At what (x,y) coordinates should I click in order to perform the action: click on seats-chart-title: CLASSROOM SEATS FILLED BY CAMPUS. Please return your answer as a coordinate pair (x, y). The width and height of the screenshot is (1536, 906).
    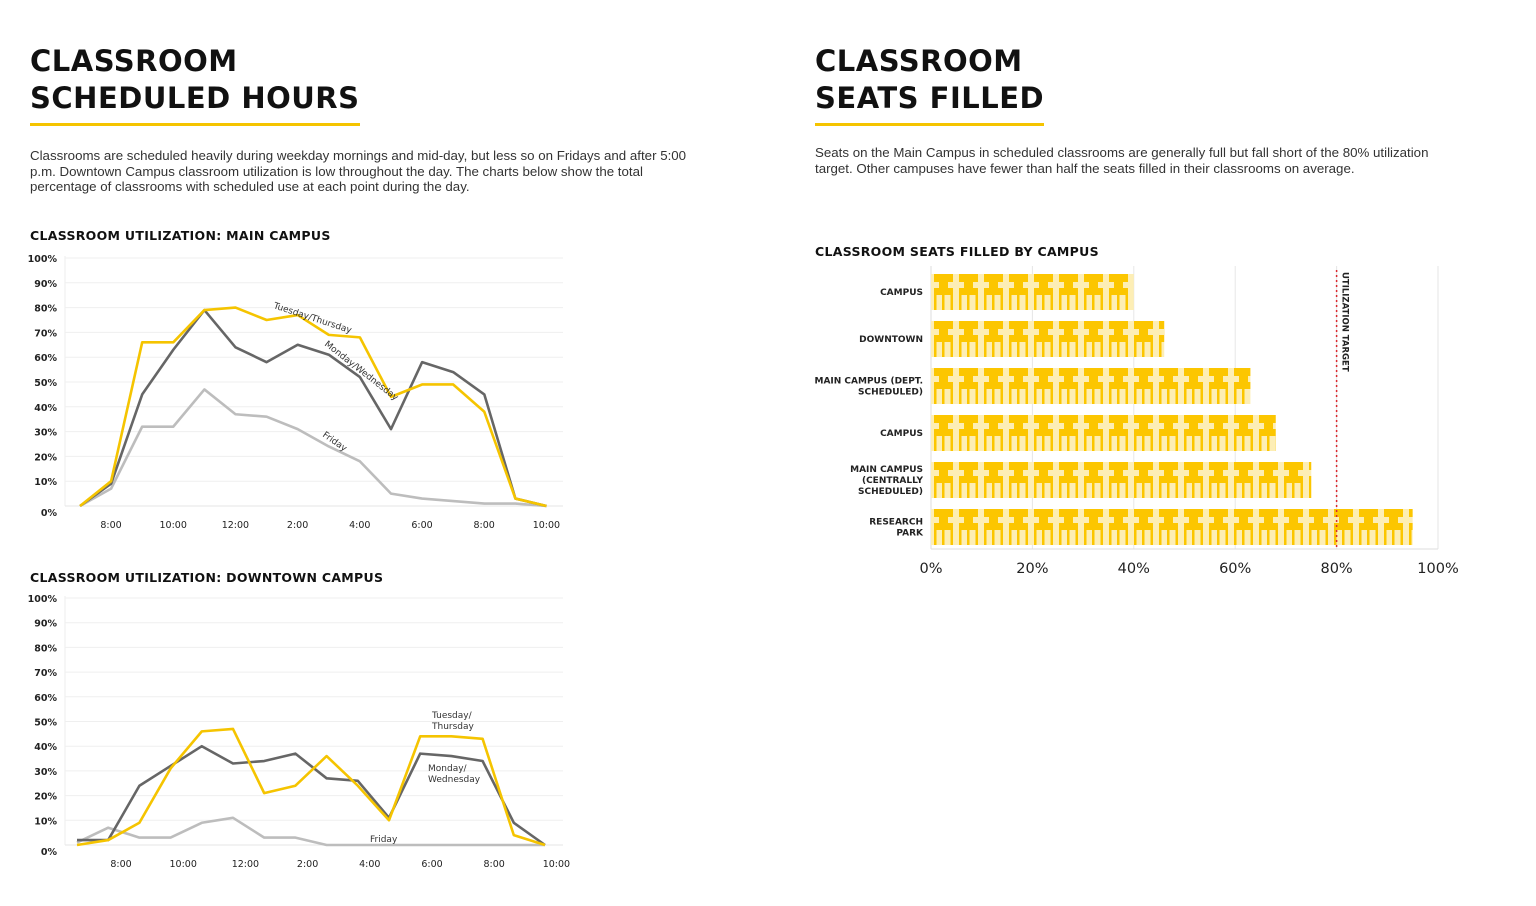
    Looking at the image, I should click on (957, 251).